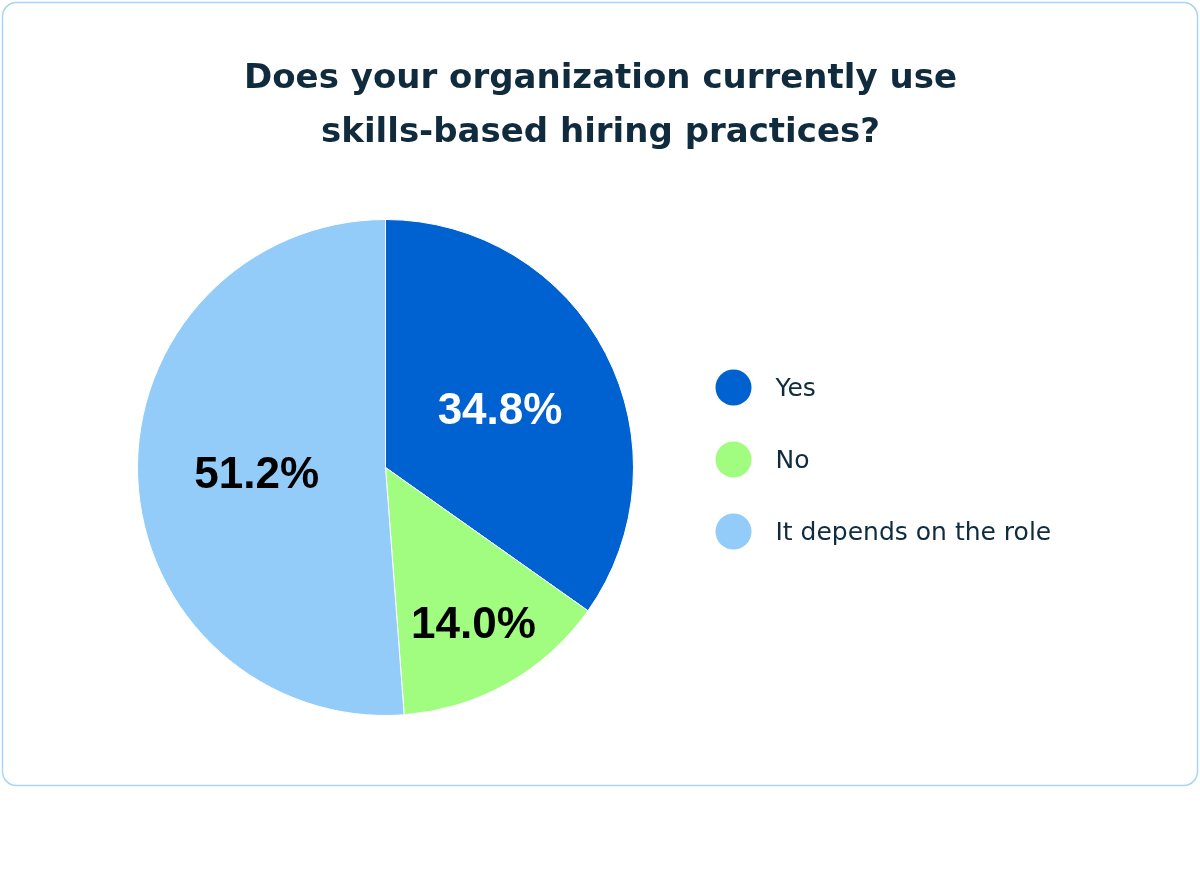 The image size is (1200, 871). I want to click on chart-title: Does your organization currently use skills-based hiring practices?, so click(600, 102).